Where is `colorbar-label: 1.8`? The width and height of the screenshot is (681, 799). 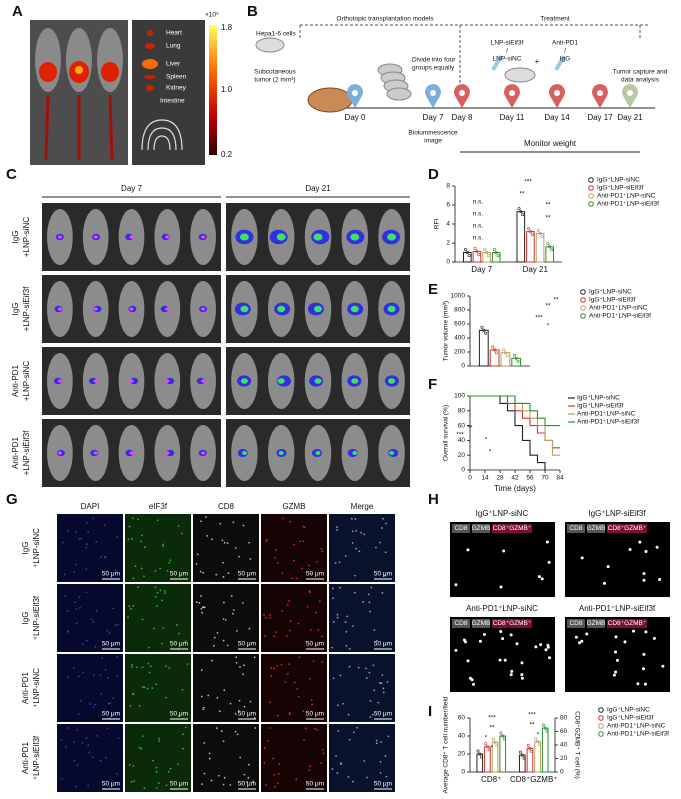
colorbar-label: 1.8 is located at coordinates (227, 27).